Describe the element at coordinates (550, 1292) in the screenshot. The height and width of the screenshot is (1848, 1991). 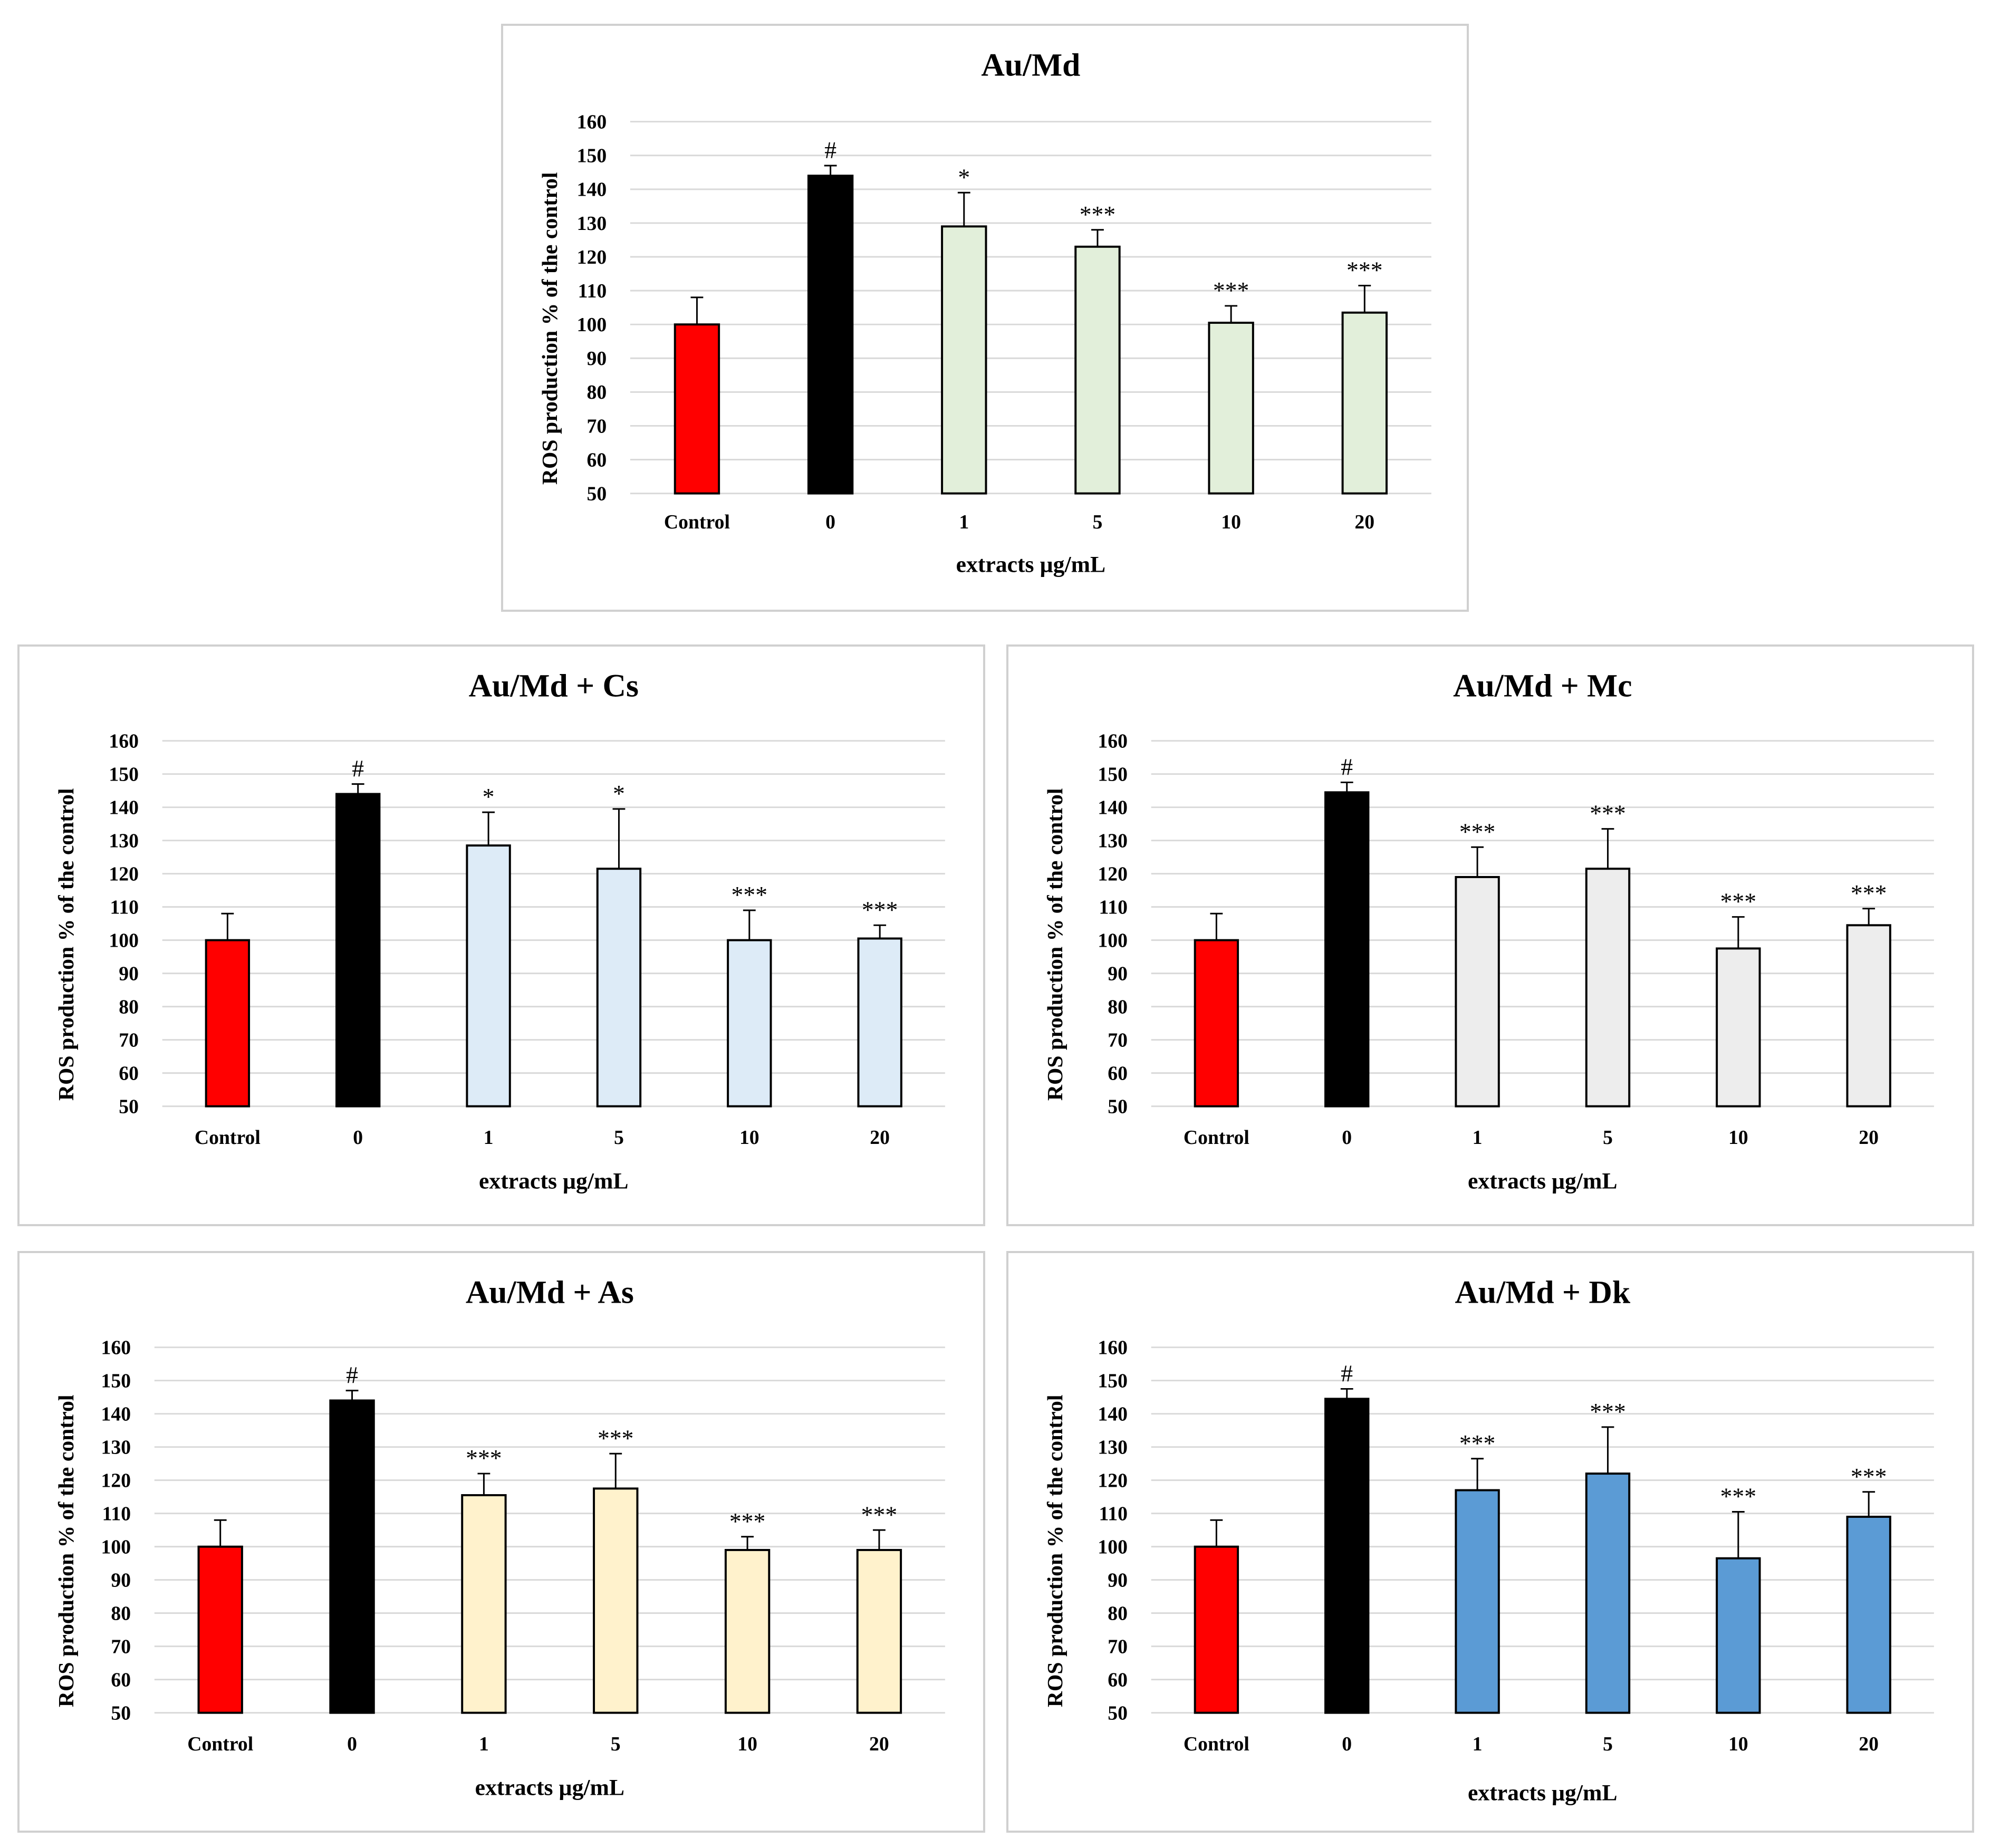
I see `chart-title: Au/Md + As` at that location.